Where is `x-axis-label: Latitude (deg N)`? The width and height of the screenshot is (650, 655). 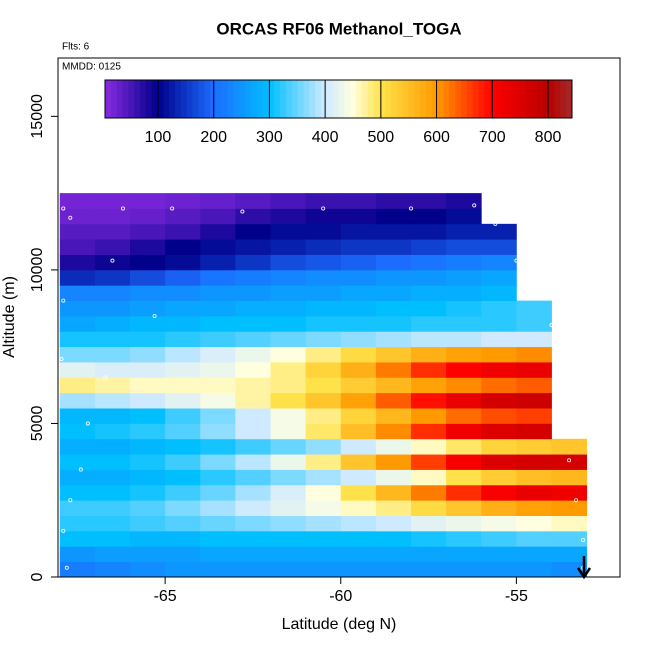 x-axis-label: Latitude (deg N) is located at coordinates (339, 624).